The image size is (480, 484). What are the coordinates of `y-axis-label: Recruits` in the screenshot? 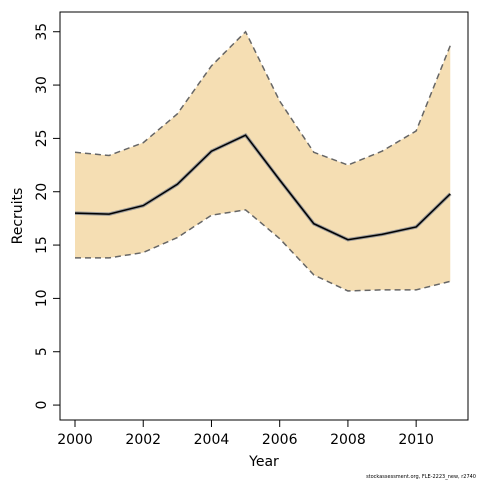 It's located at (18, 216).